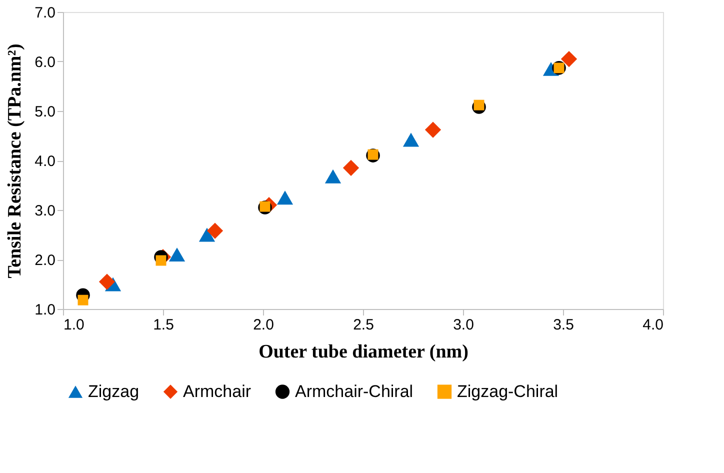  What do you see at coordinates (363, 352) in the screenshot?
I see `x-axis-title: Outer tube diameter (nm)` at bounding box center [363, 352].